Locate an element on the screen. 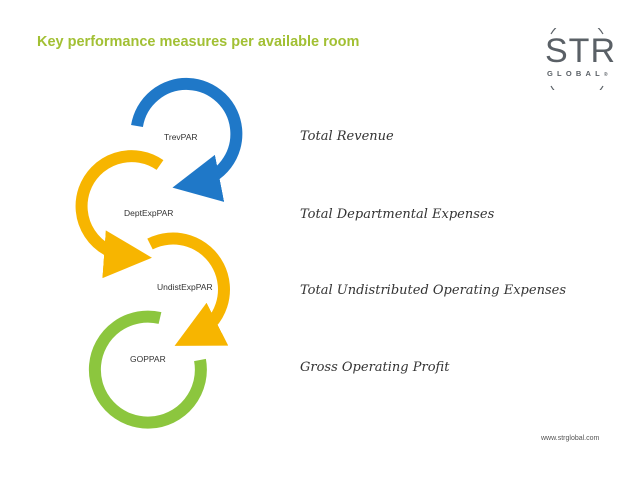 The image size is (638, 479). undistexppar-ring is located at coordinates (188, 289).